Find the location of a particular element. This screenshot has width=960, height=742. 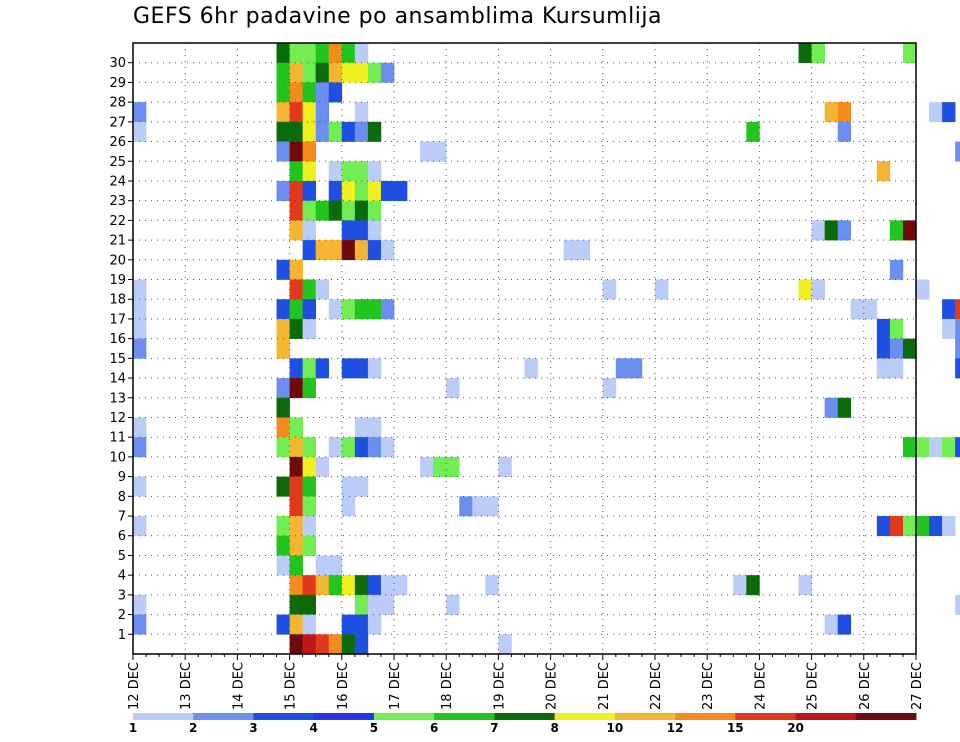

x-tick-label: 18 DEC is located at coordinates (447, 686).